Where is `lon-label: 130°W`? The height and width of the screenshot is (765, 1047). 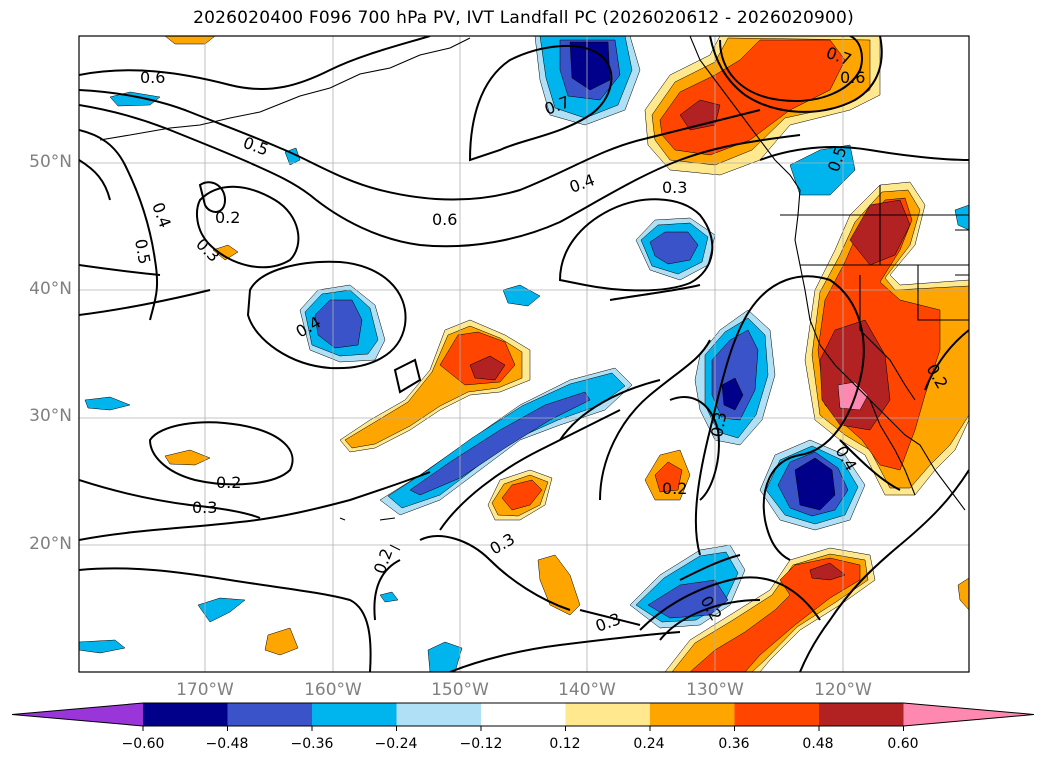 lon-label: 130°W is located at coordinates (715, 690).